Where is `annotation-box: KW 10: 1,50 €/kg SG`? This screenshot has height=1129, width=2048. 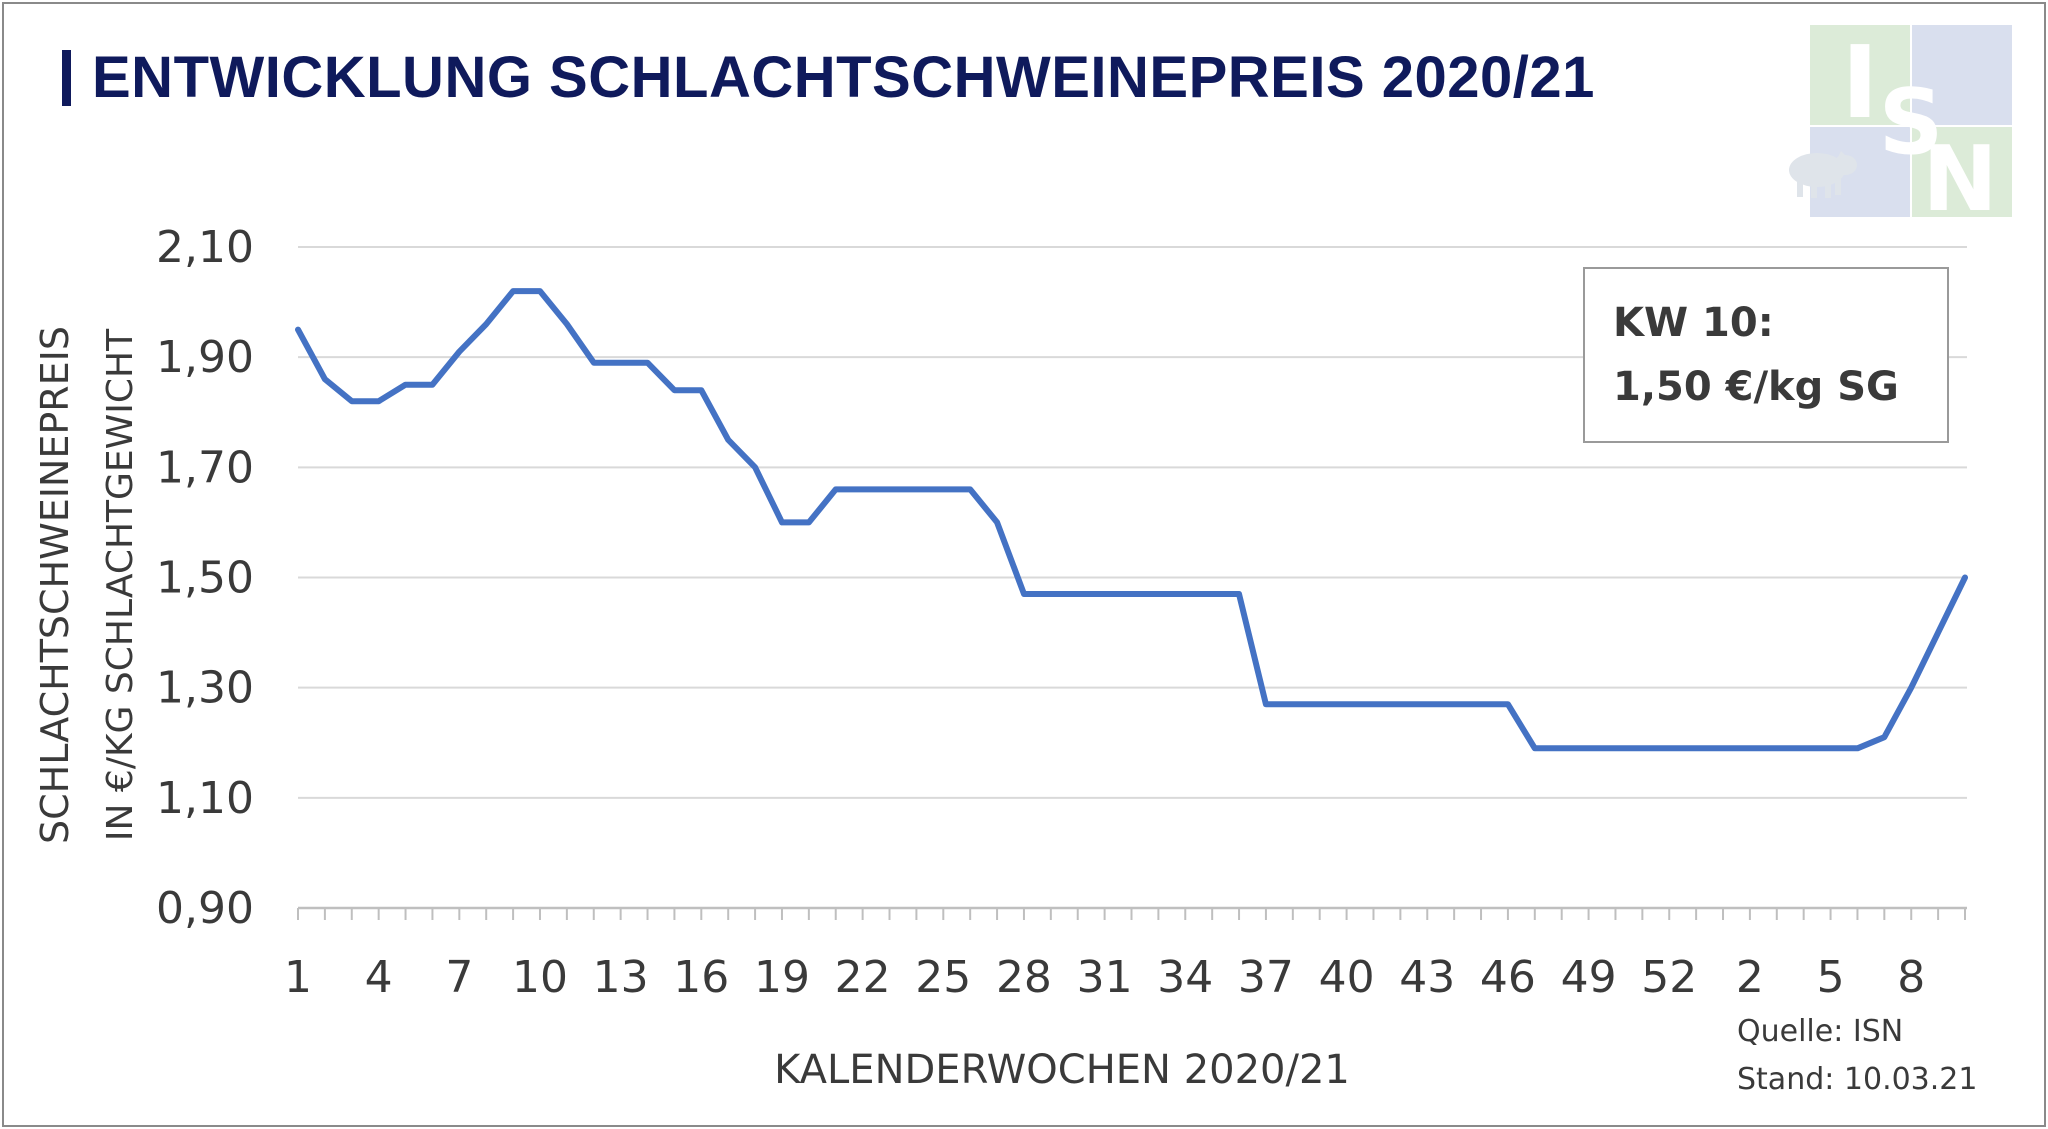
annotation-box: KW 10: 1,50 €/kg SG is located at coordinates (1766, 355).